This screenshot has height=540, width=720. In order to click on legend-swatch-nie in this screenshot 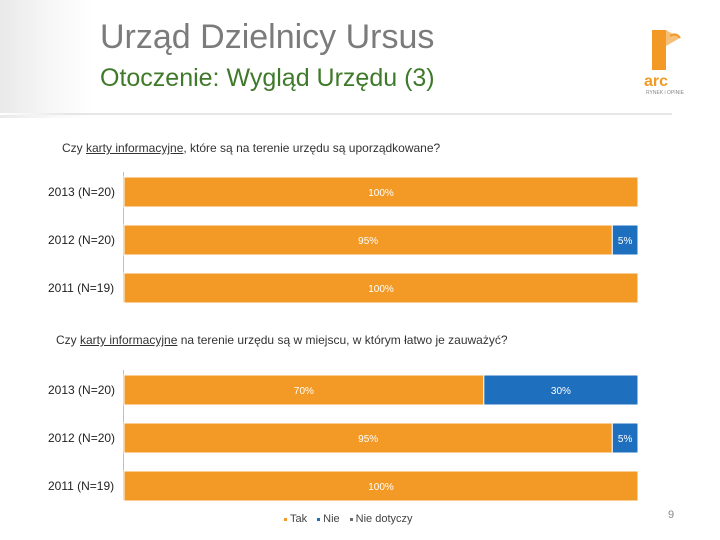, I will do `click(319, 519)`.